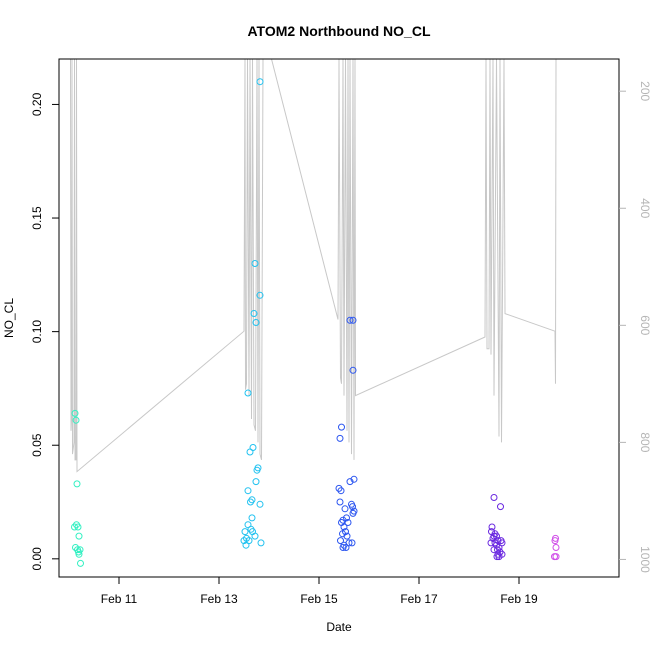 The image size is (650, 650). Describe the element at coordinates (644, 91) in the screenshot. I see `y2-tick-label: 200` at that location.